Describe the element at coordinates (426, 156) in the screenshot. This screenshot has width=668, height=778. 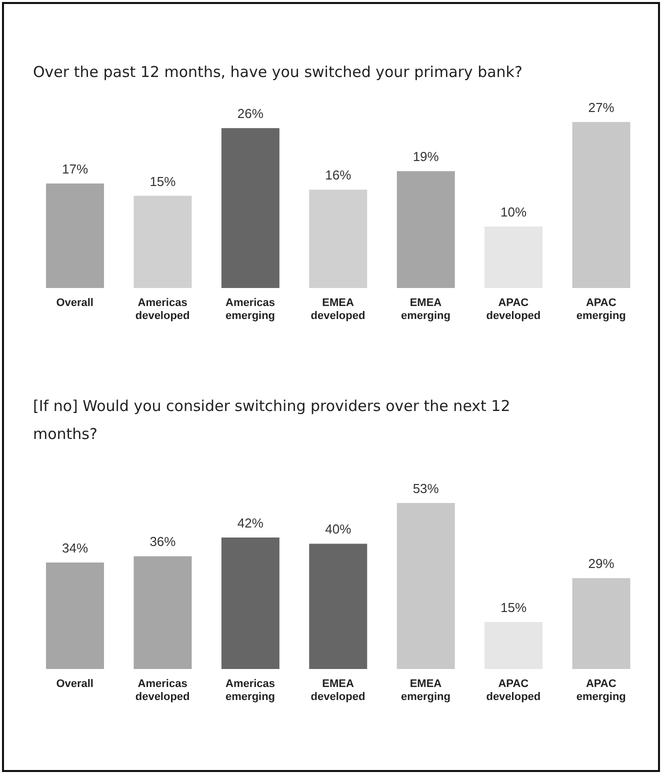
I see `data-label: 19%` at that location.